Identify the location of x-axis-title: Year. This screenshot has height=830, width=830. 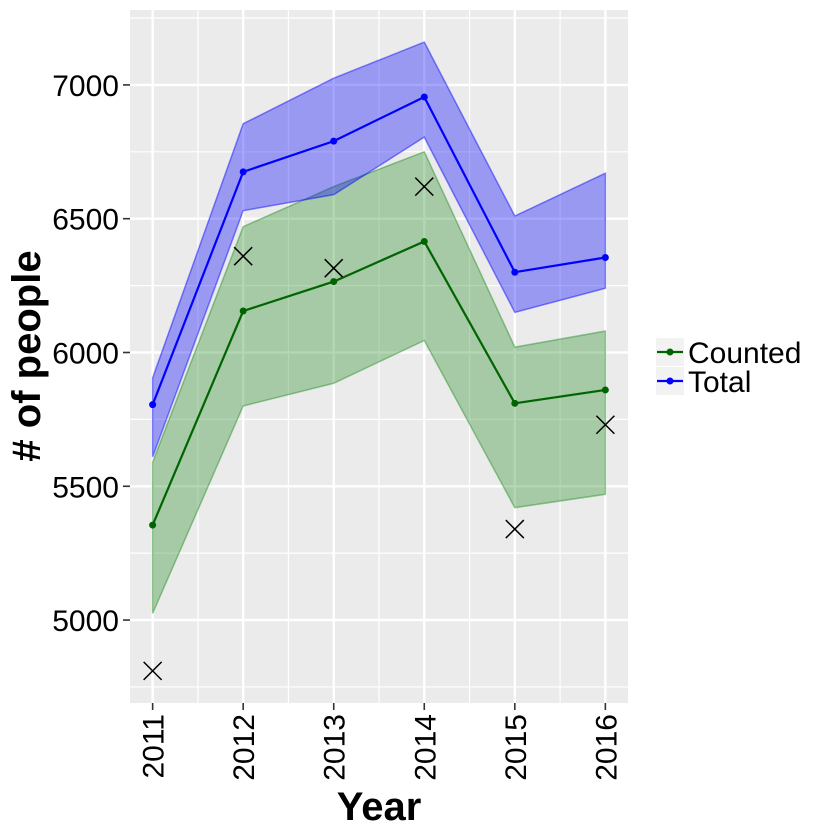
(379, 807).